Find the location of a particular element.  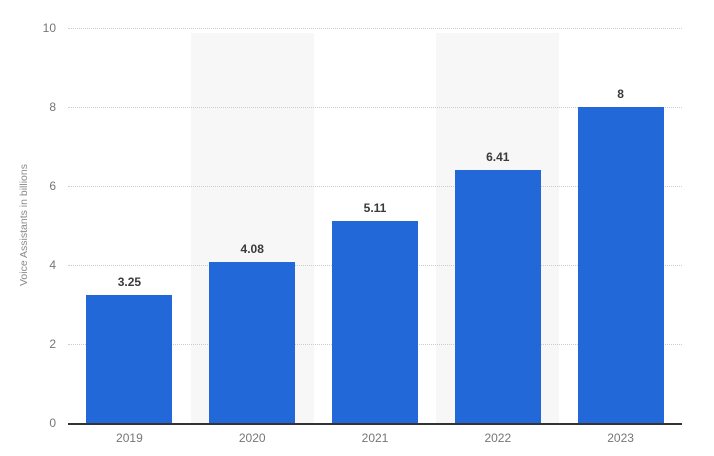

y-tick-label: 4 is located at coordinates (52, 265).